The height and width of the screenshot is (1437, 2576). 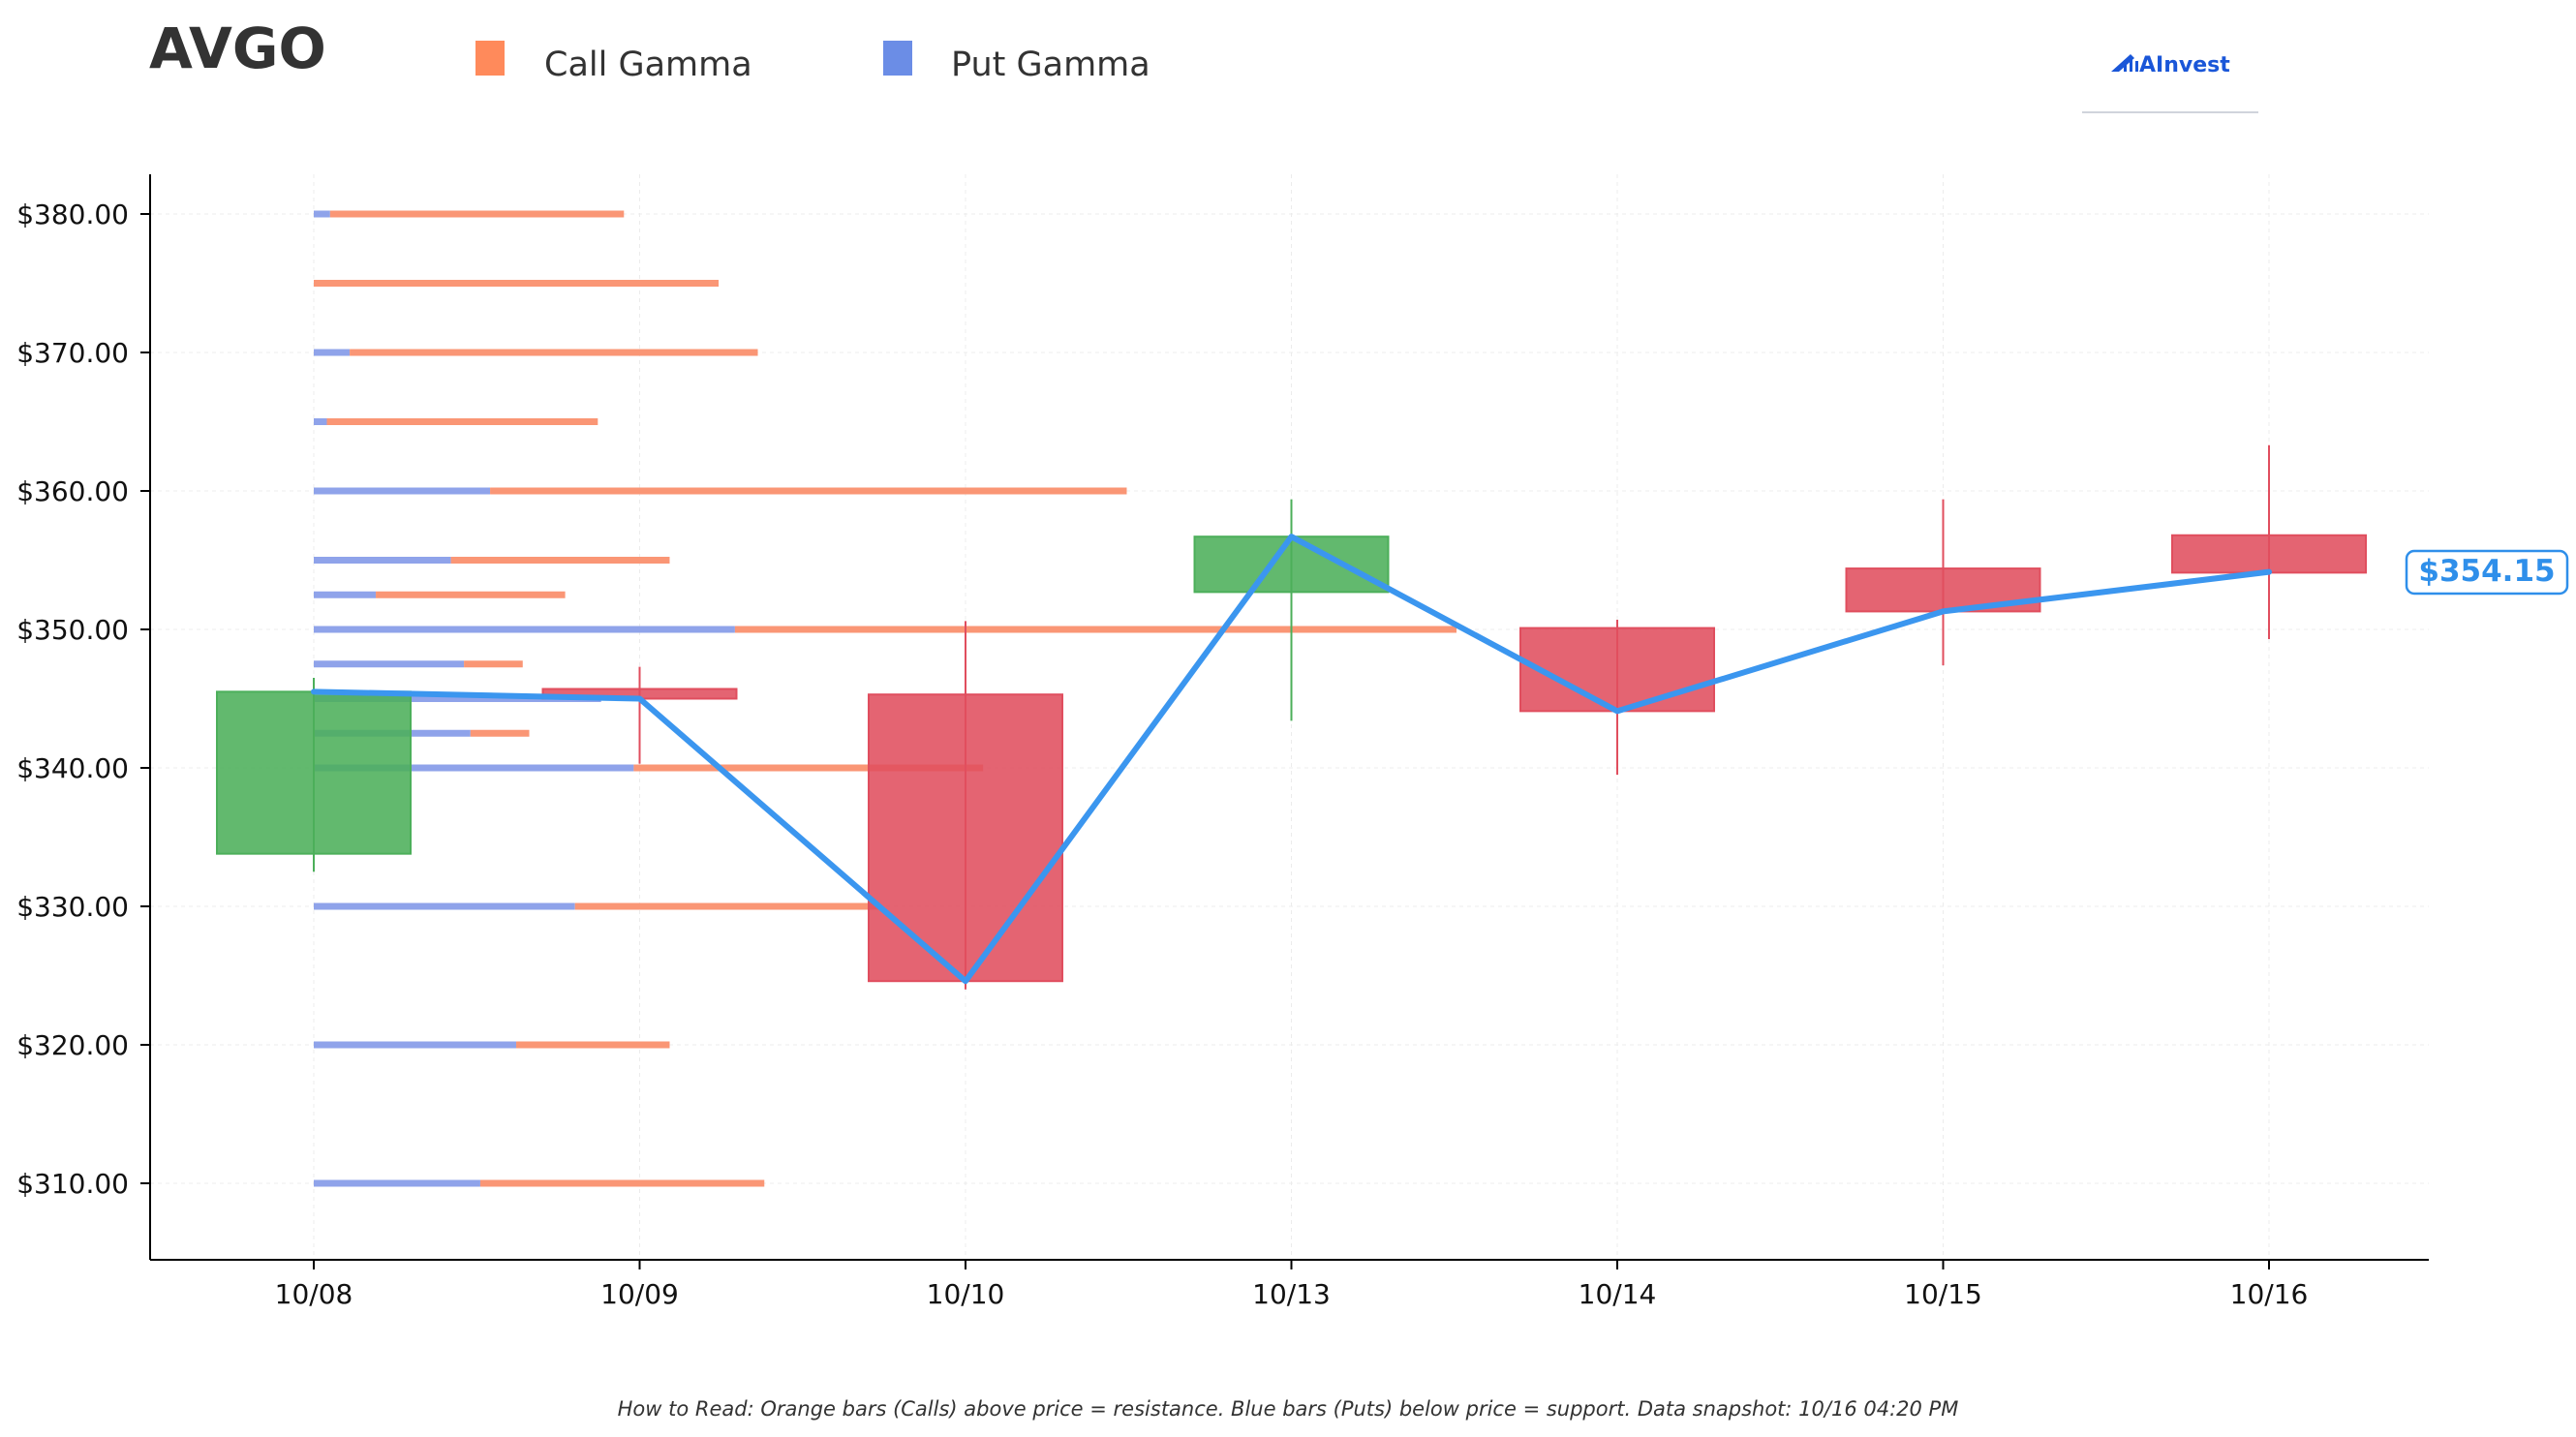 I want to click on current-price-tag: $354.15, so click(x=2487, y=573).